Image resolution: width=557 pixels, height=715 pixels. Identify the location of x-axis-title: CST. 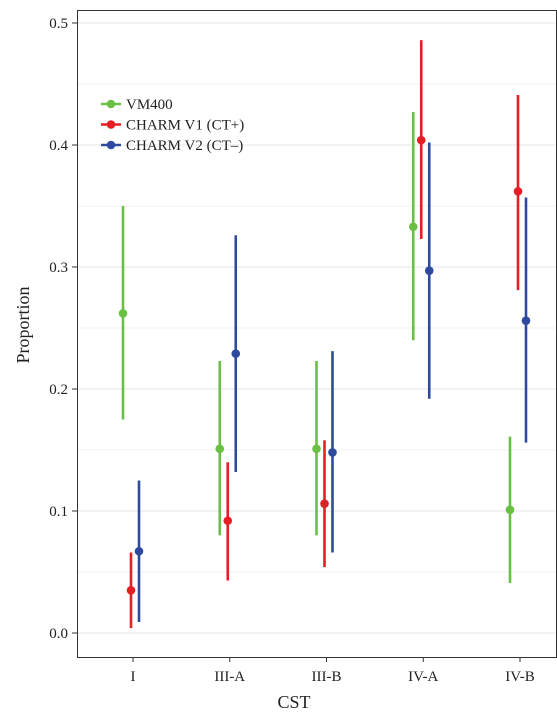
(293, 702).